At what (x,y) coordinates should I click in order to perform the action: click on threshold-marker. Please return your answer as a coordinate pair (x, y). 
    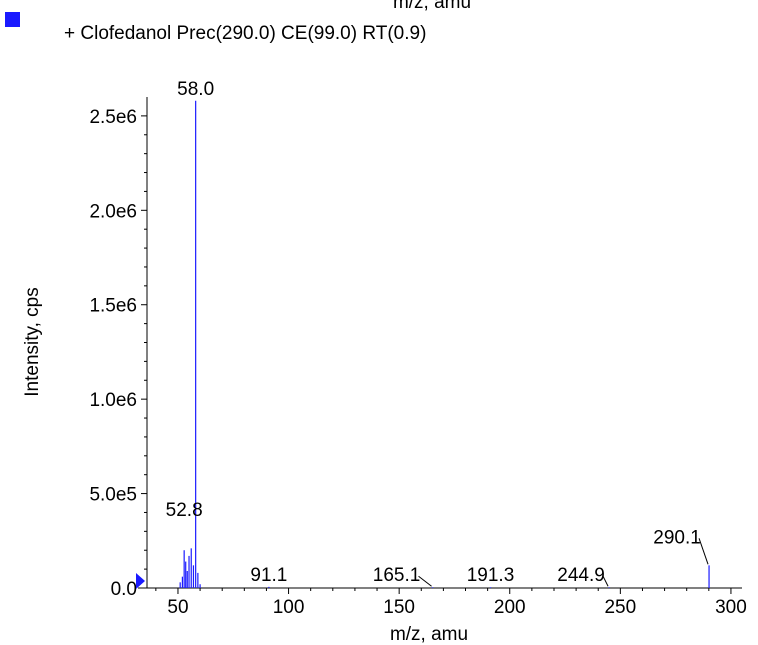
    Looking at the image, I should click on (140, 581).